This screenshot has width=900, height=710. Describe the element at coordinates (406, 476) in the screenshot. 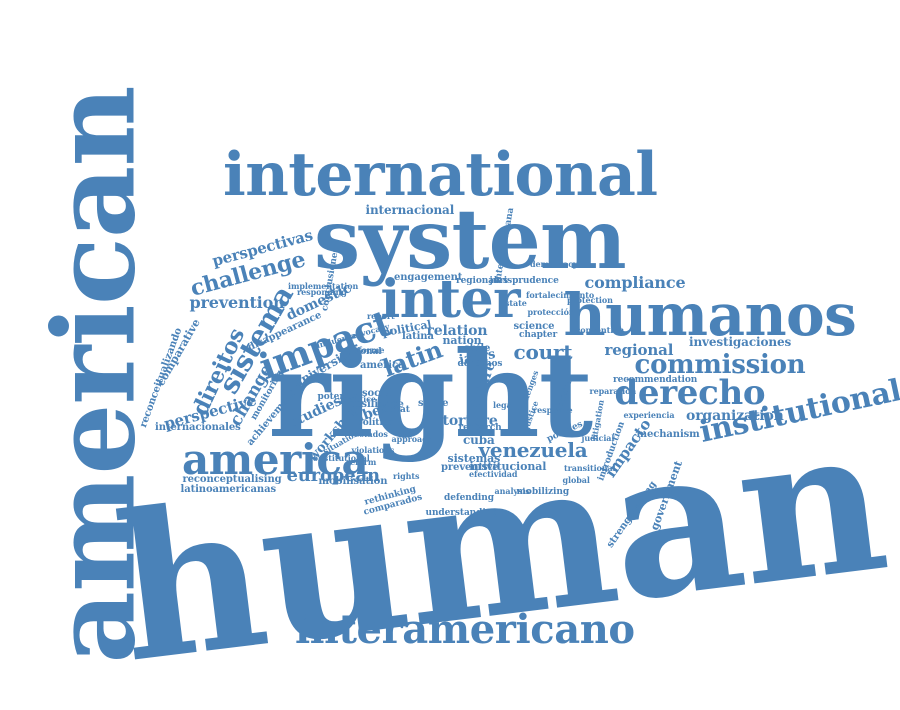

I see `word-112: rights` at that location.